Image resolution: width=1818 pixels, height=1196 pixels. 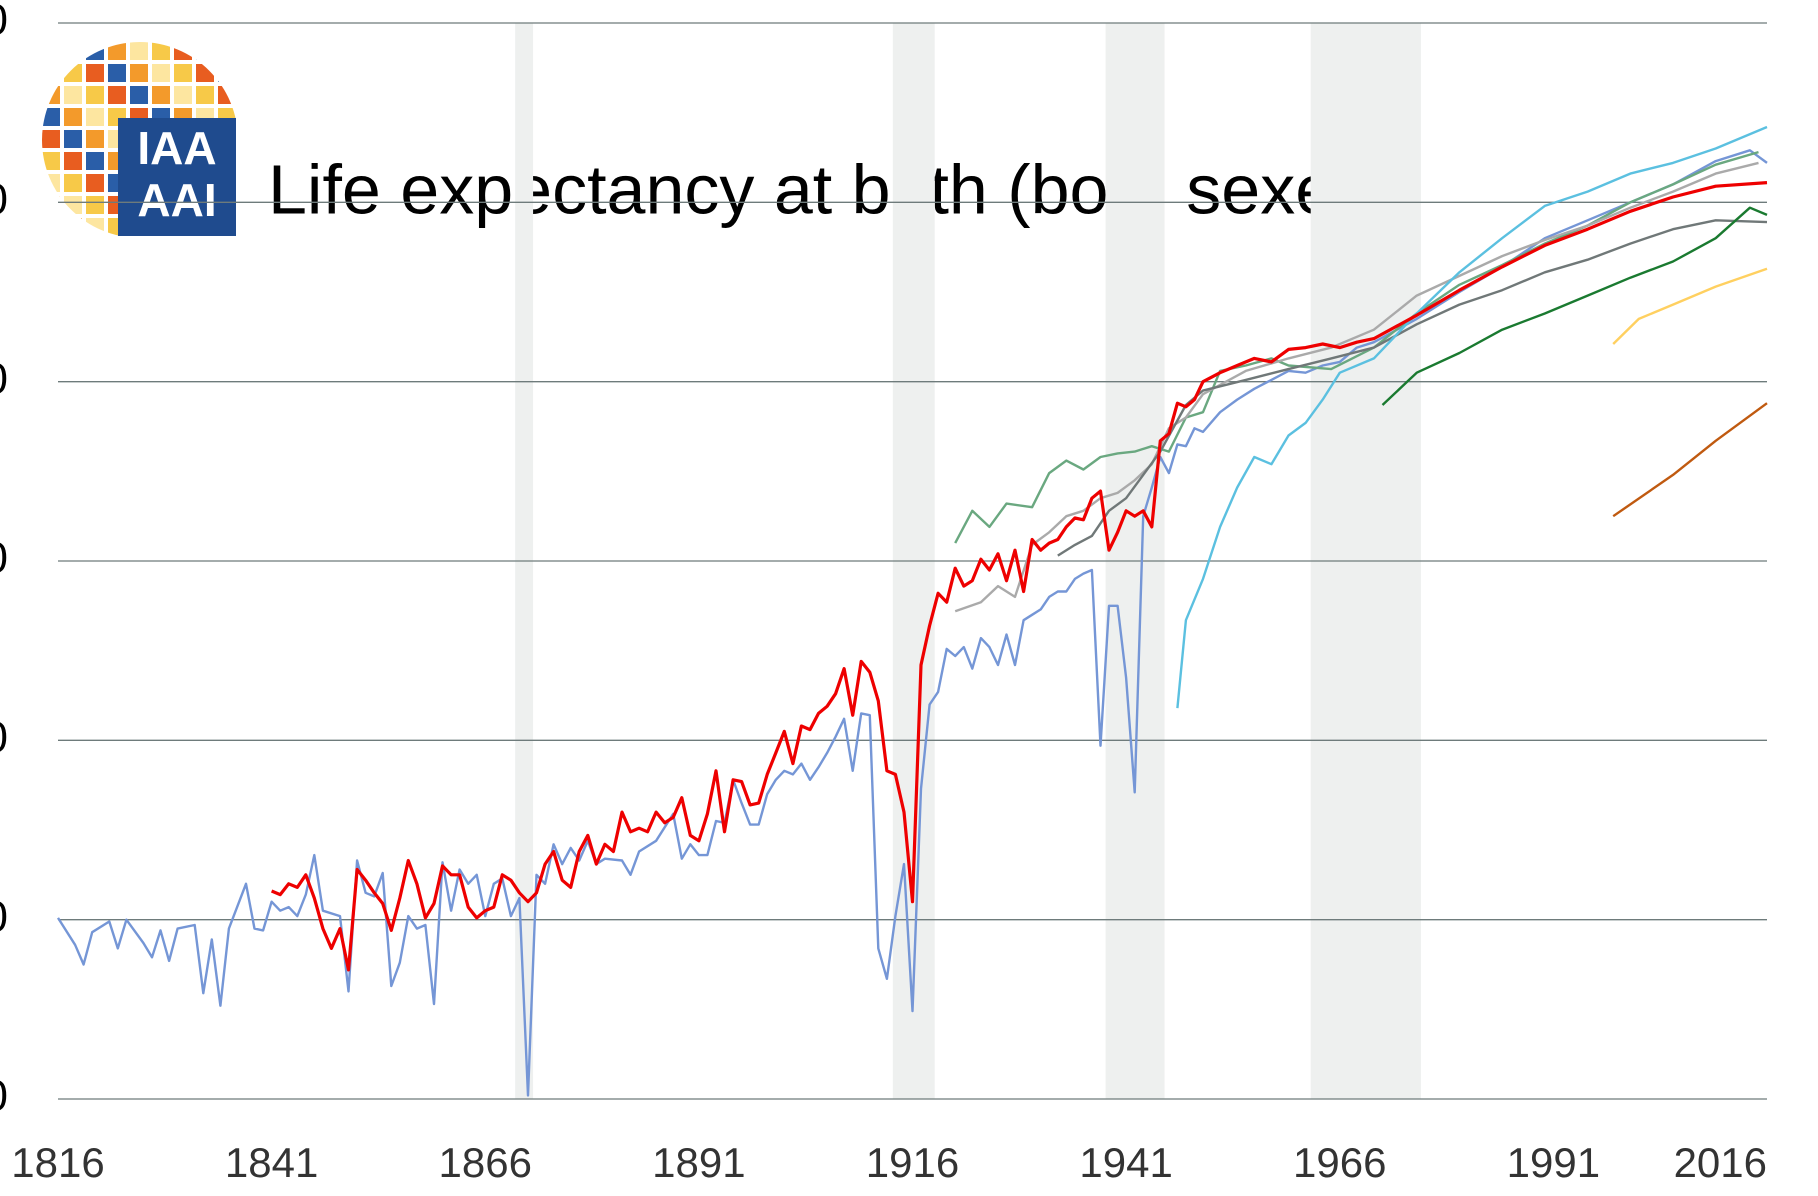 I want to click on y-tick-label: 30, so click(x=4, y=1096).